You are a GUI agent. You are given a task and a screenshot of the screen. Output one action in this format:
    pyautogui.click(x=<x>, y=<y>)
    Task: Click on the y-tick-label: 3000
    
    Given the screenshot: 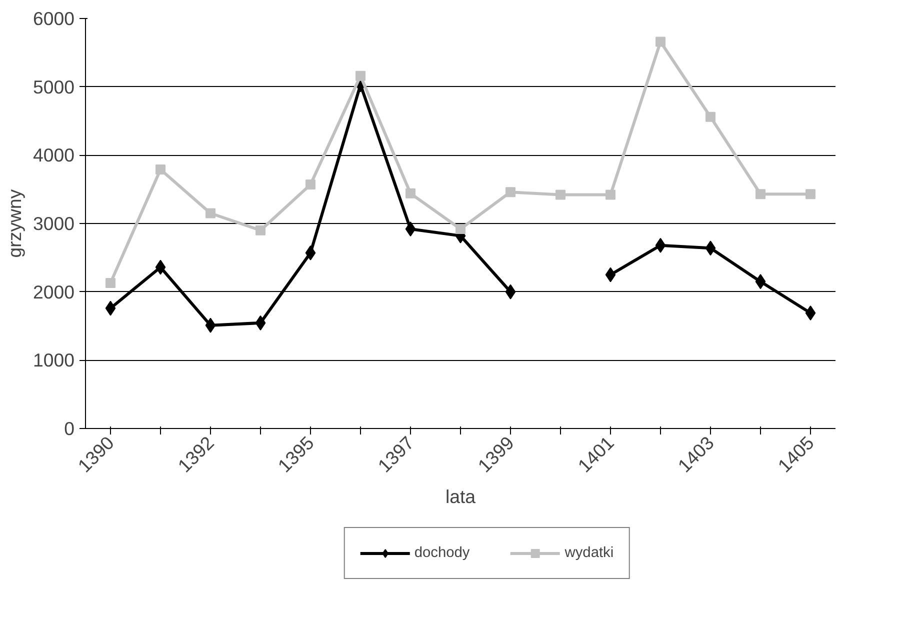 What is the action you would take?
    pyautogui.click(x=53, y=223)
    